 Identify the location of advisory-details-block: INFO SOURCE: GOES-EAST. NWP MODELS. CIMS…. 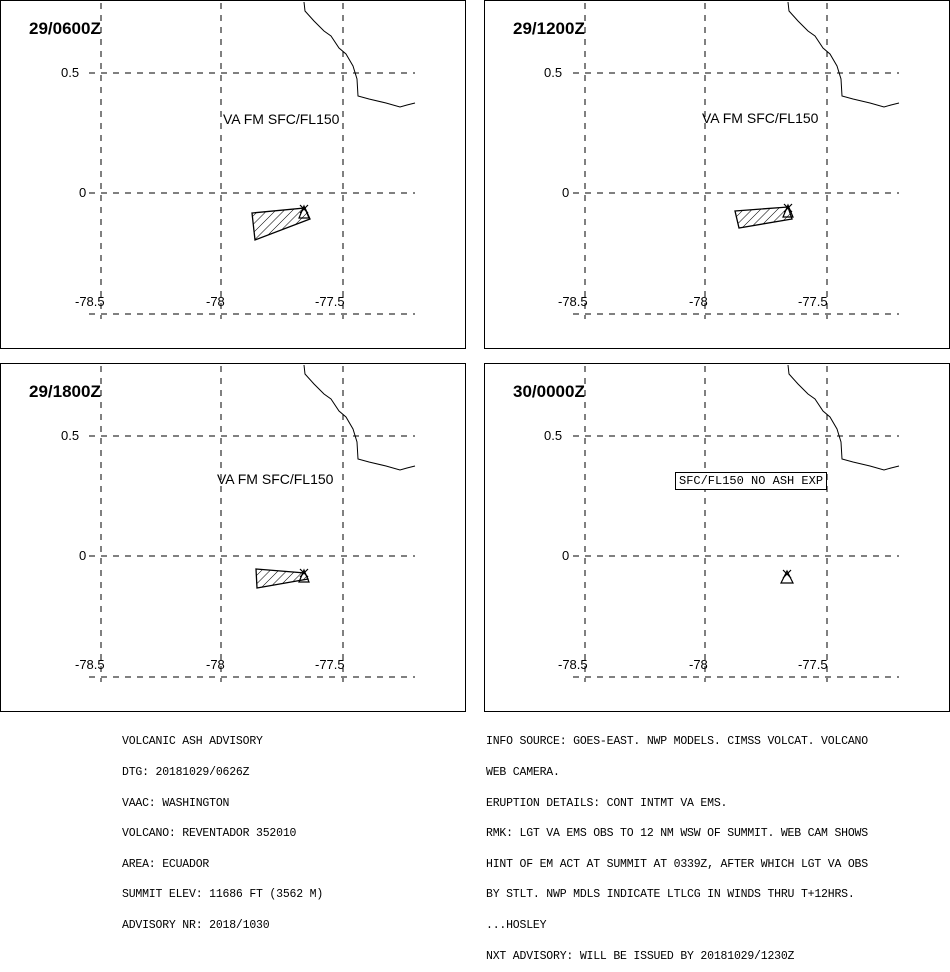
(677, 844).